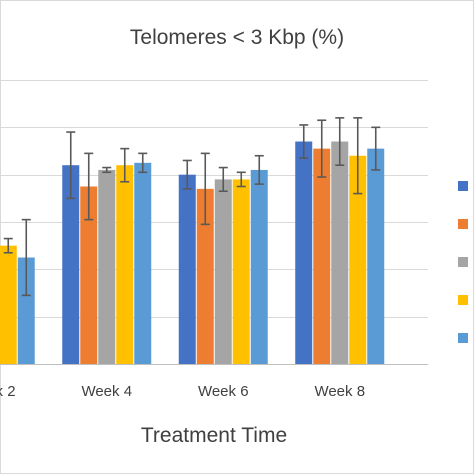  Describe the element at coordinates (241, 271) in the screenshot. I see `bar-week-6-s4` at that location.